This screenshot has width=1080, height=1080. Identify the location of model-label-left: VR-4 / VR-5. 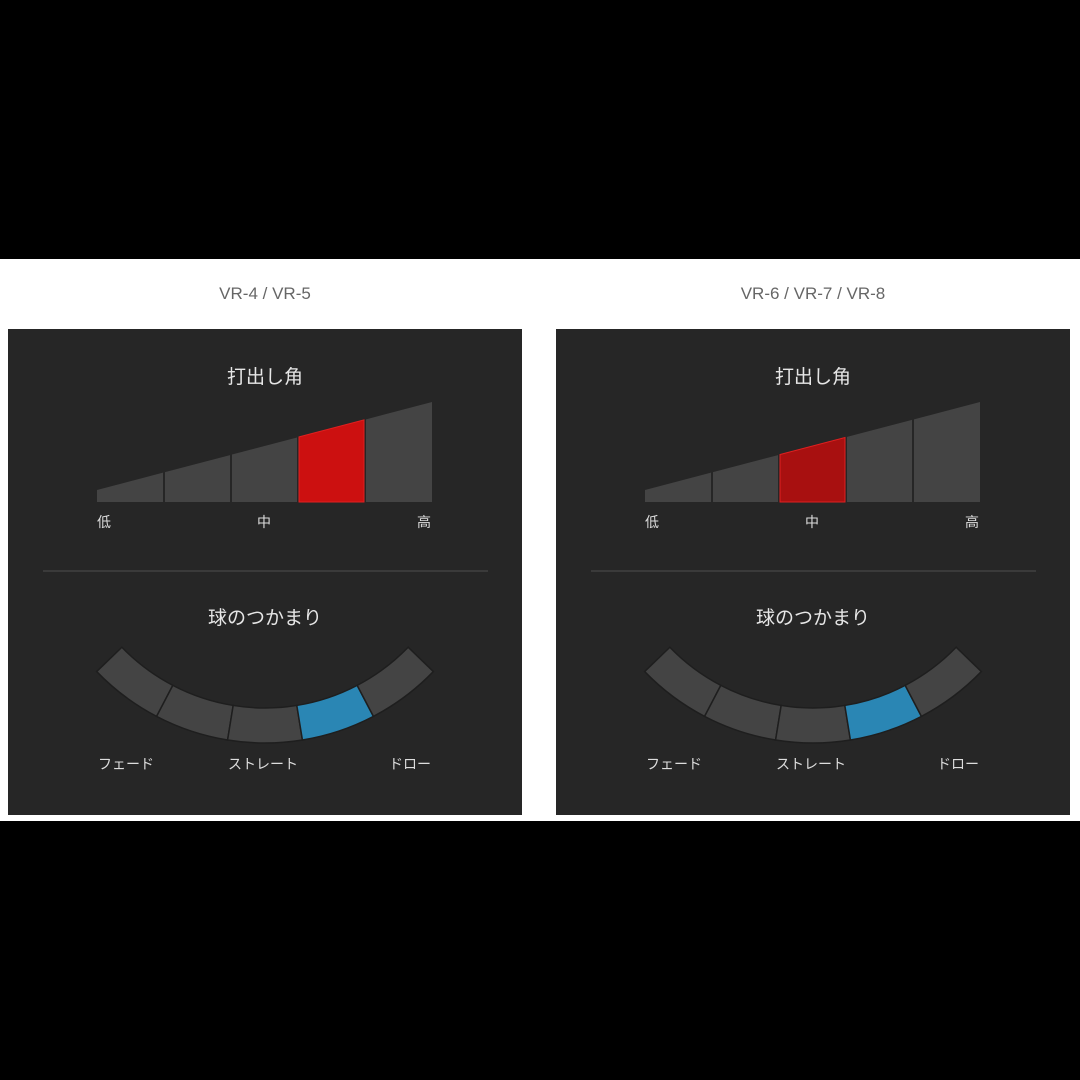
(265, 293).